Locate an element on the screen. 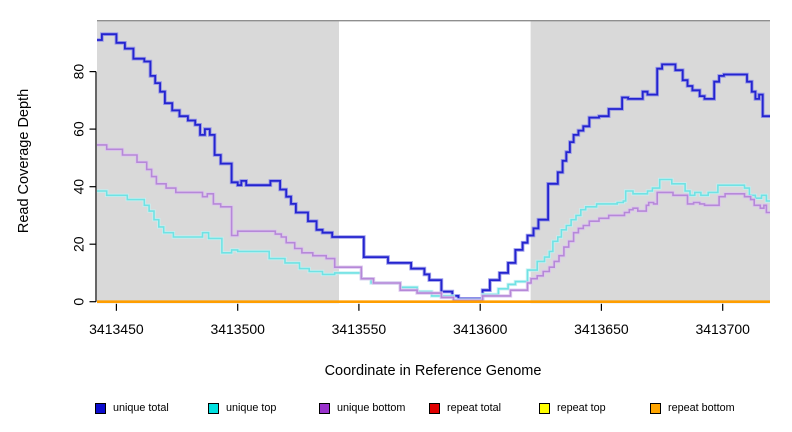 The width and height of the screenshot is (792, 432). legend-item-unique-total: unique total is located at coordinates (132, 408).